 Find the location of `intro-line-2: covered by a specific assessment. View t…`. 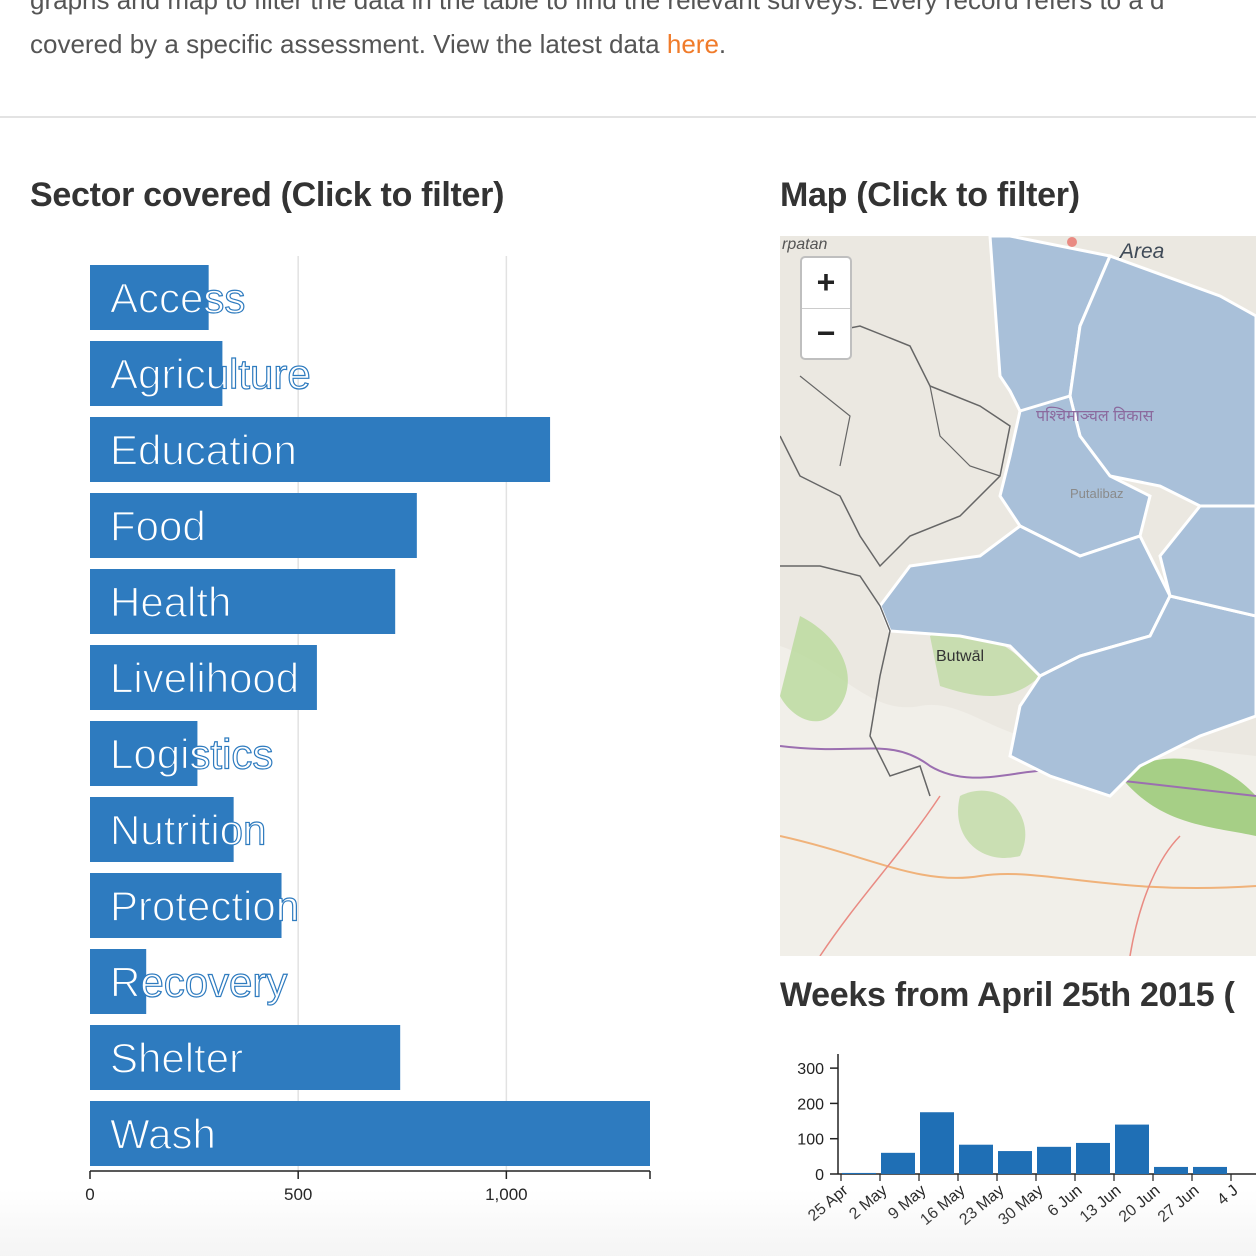

intro-line-2: covered by a specific assessment. View t… is located at coordinates (643, 44).